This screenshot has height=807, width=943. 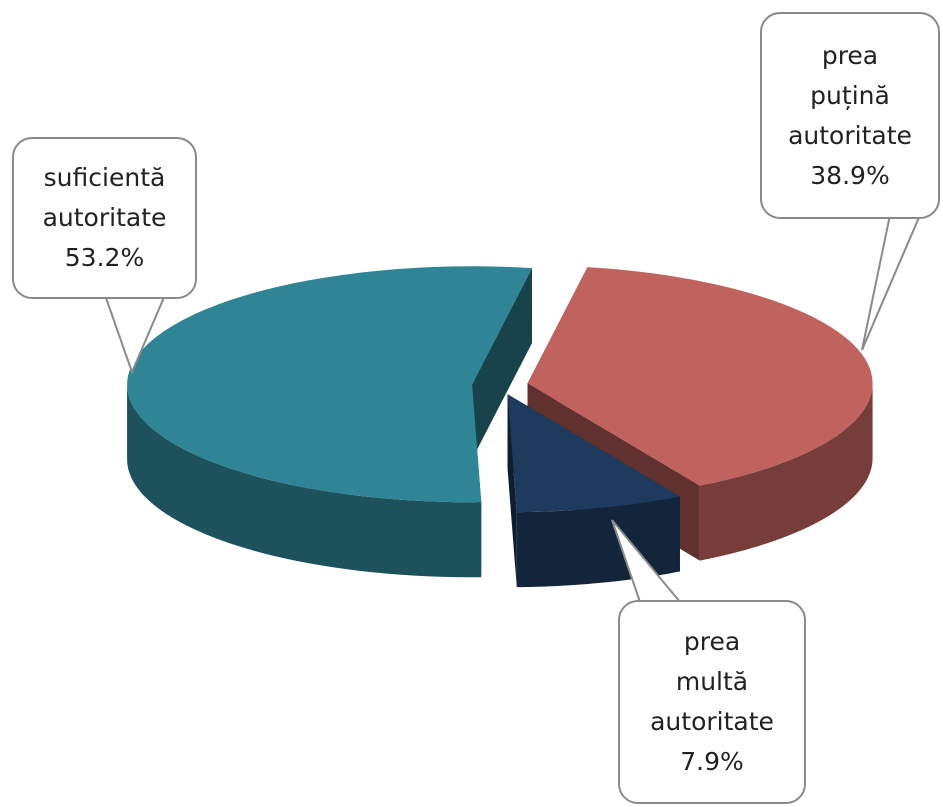 What do you see at coordinates (891, 282) in the screenshot?
I see `callout-tail` at bounding box center [891, 282].